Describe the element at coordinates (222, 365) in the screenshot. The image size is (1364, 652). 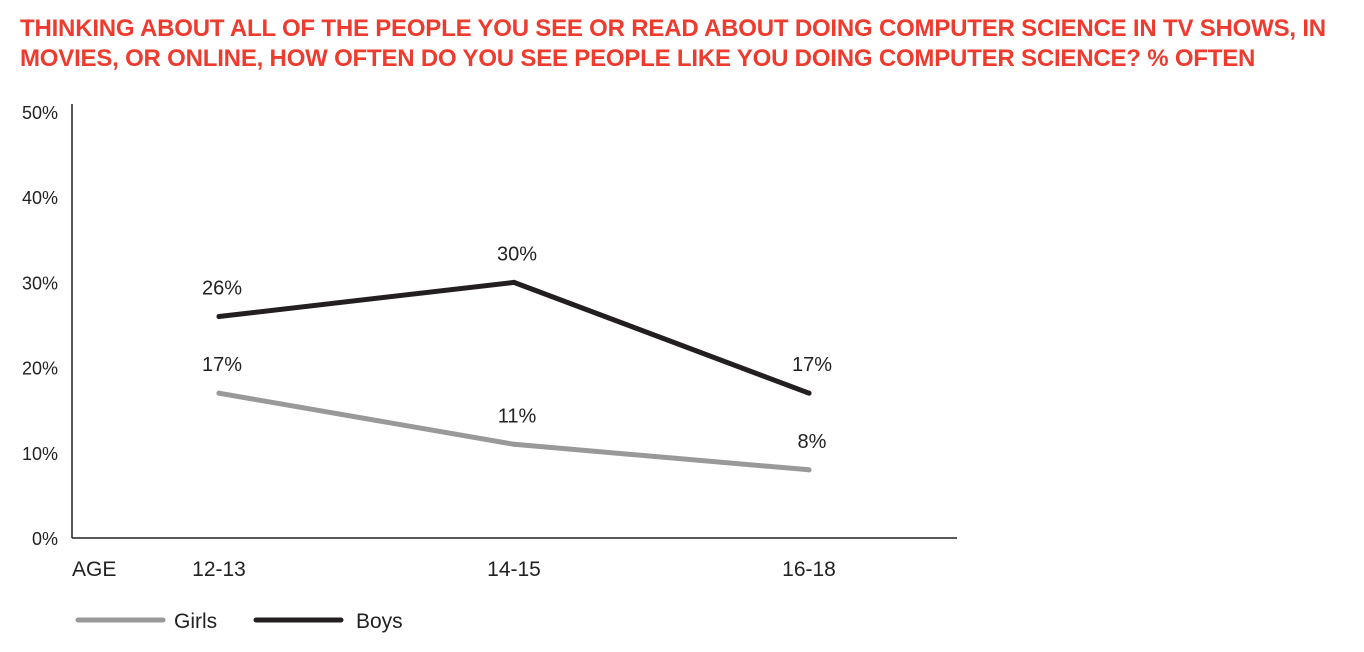
I see `data-label-girls: 17%` at that location.